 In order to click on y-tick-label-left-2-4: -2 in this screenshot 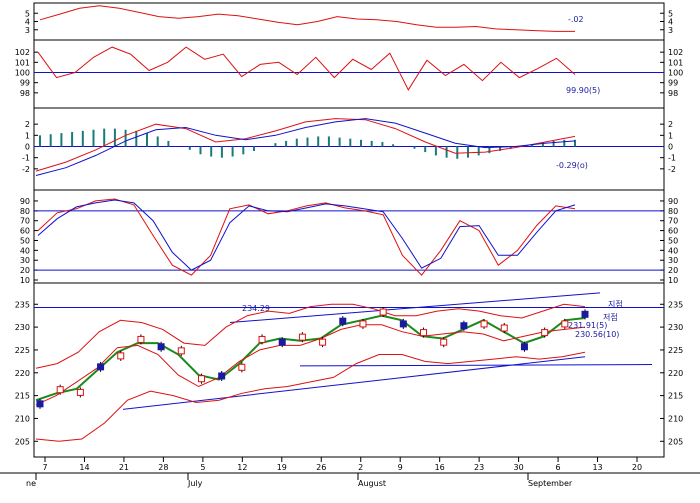, I will do `click(26, 169)`.